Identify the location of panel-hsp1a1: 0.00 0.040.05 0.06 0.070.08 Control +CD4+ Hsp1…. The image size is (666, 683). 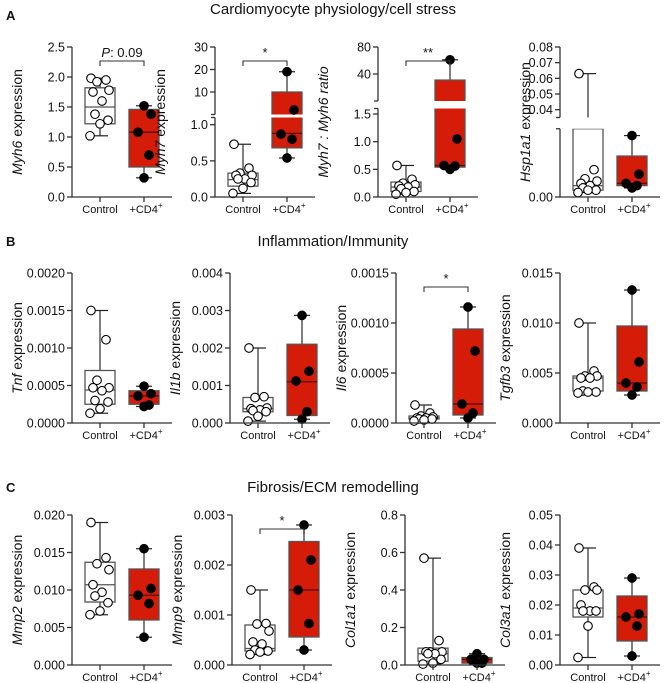
(589, 128).